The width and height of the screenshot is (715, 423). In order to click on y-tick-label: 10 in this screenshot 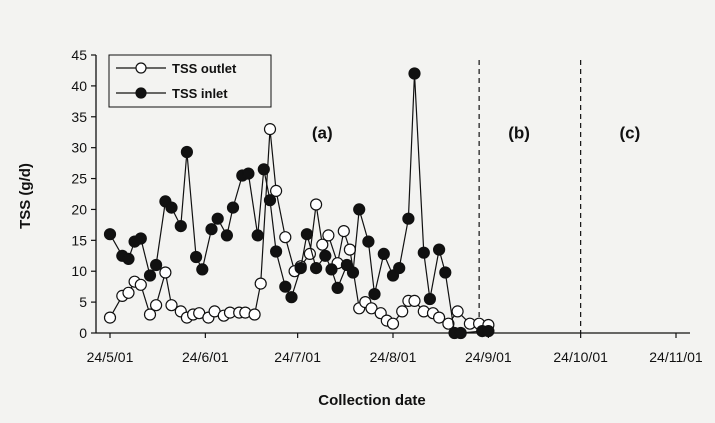, I will do `click(79, 271)`.